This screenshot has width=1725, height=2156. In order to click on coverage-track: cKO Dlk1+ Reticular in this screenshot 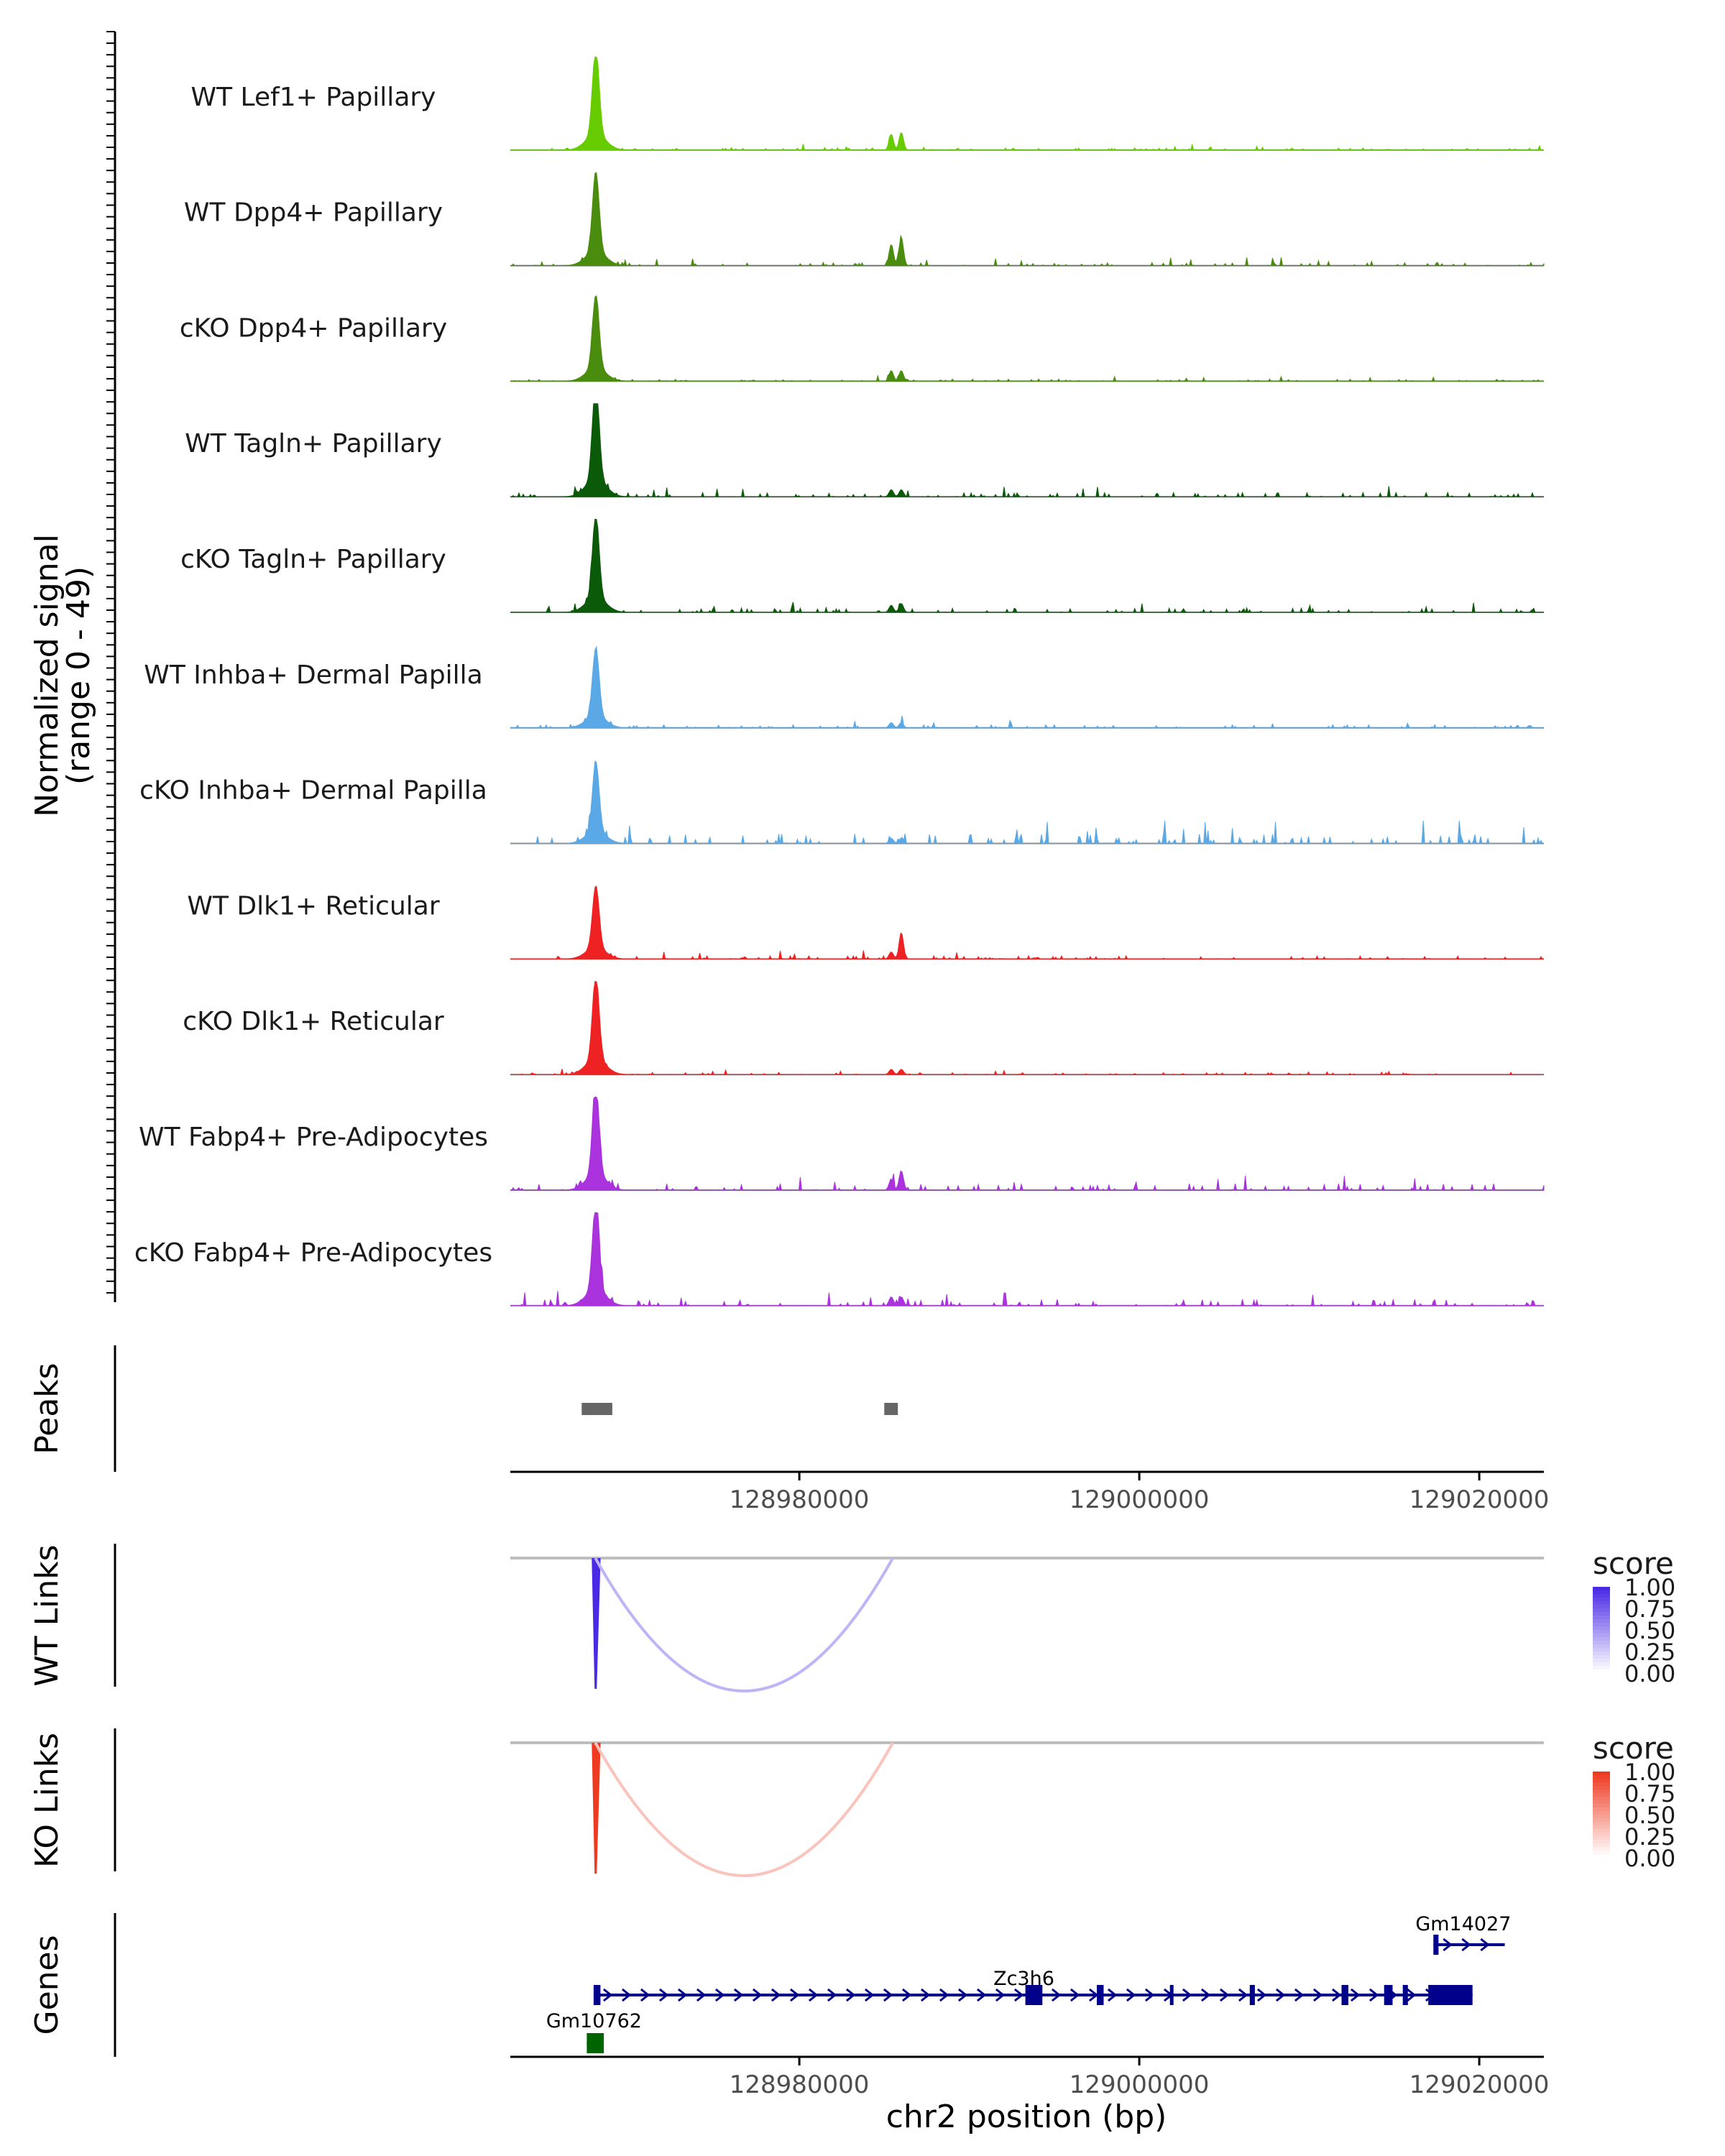, I will do `click(863, 1028)`.